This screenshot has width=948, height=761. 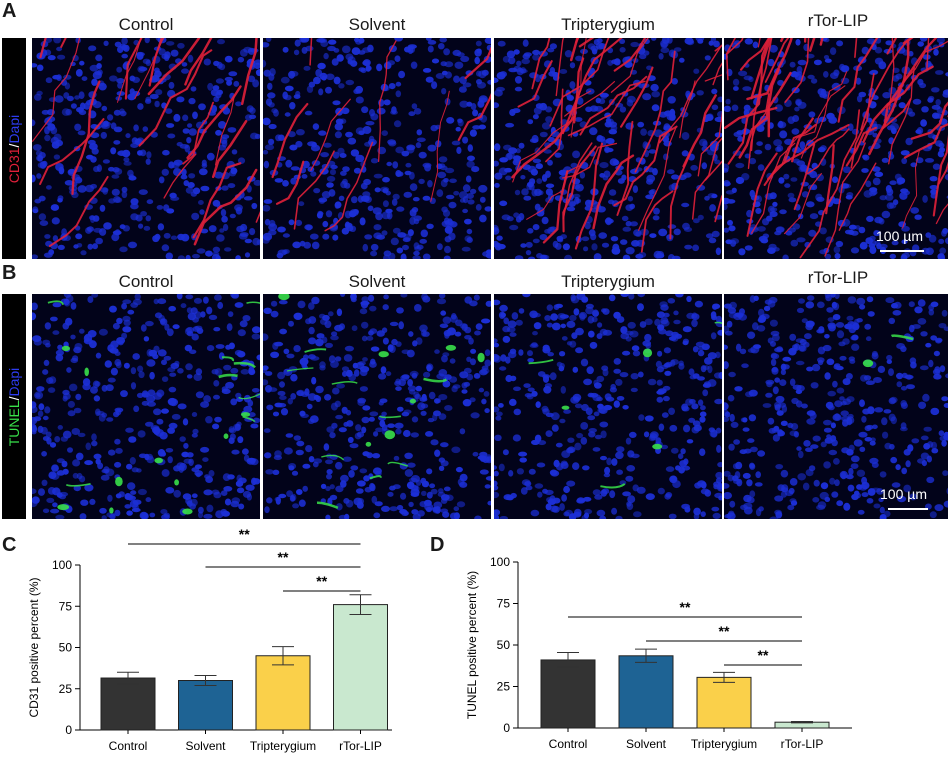 I want to click on stain-tunel-text: TUNEL, so click(x=14, y=422).